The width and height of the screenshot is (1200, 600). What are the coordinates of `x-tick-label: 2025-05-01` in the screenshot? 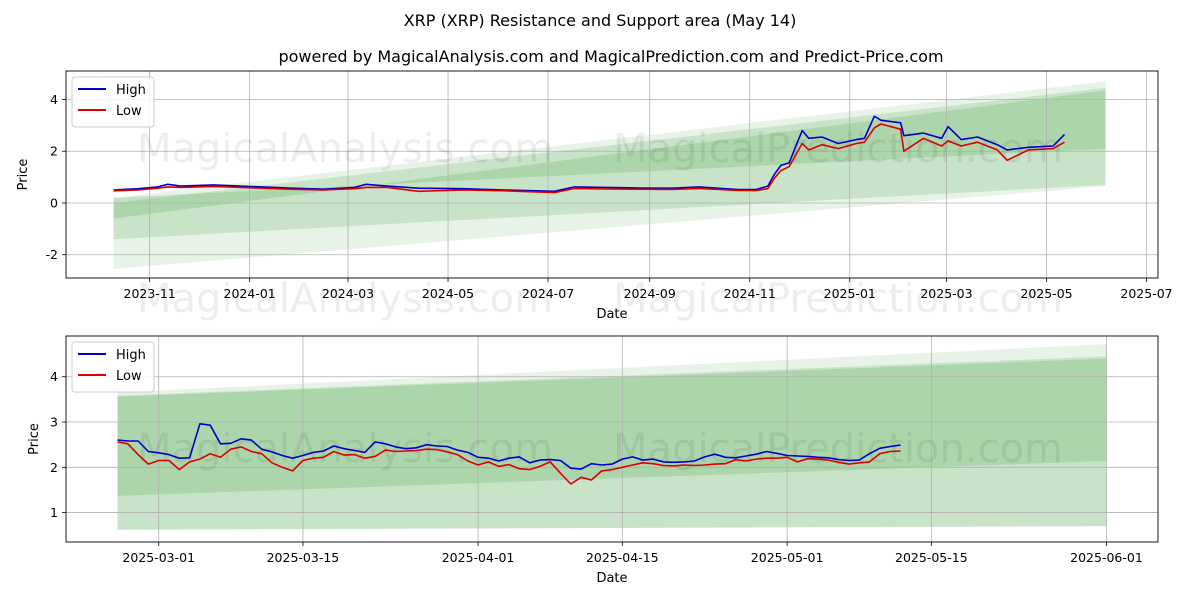 It's located at (787, 557).